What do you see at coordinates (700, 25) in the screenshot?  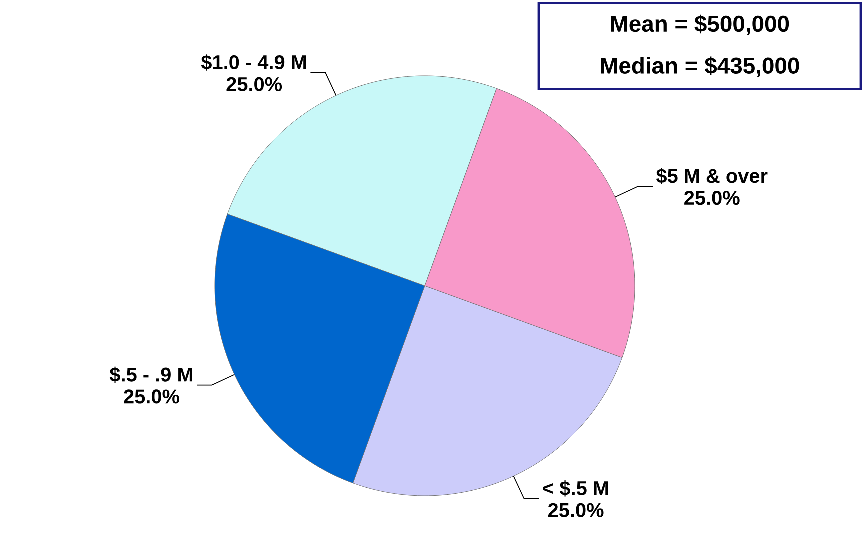 I see `text: Mean = $500,000` at bounding box center [700, 25].